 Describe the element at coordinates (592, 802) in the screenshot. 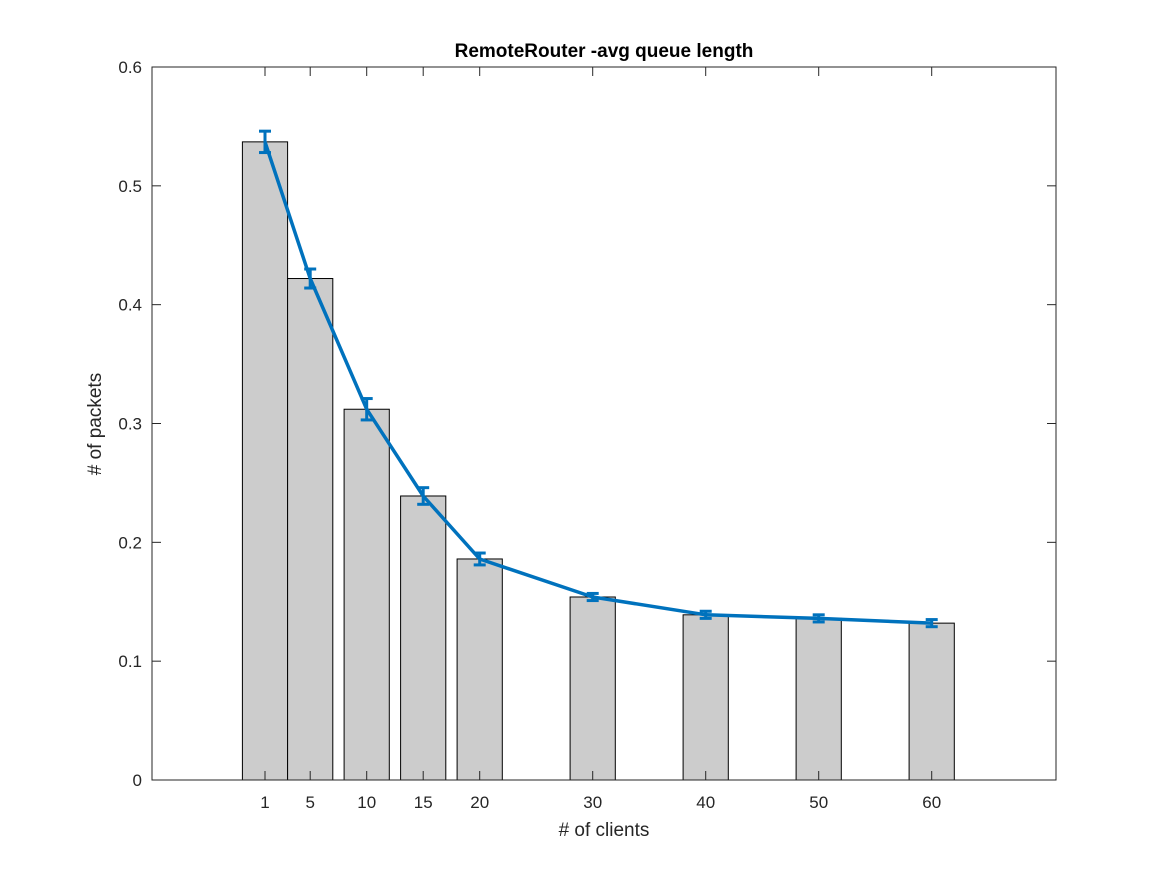

I see `x-tick-label-30: 30` at that location.